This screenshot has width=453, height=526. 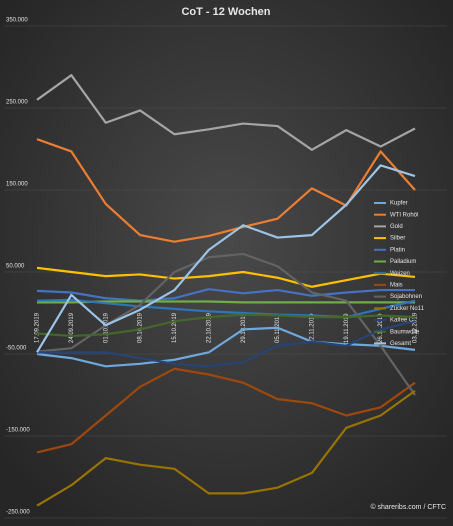 I want to click on legend-label: Platin, so click(x=397, y=250).